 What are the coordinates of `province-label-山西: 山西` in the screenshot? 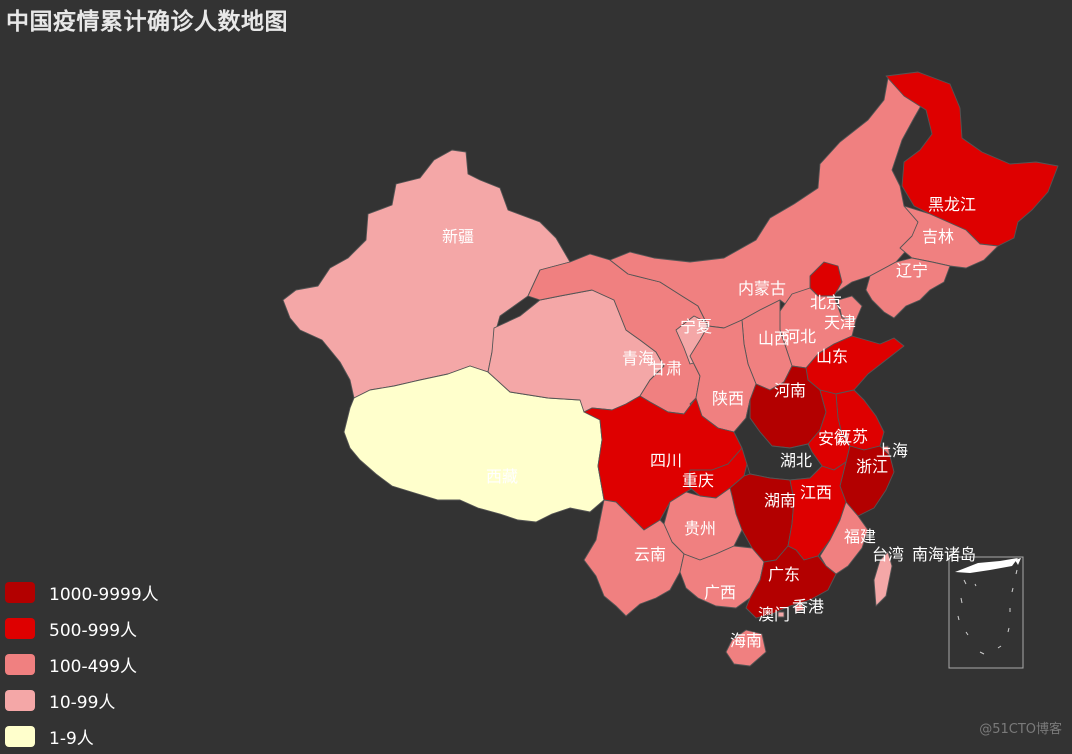 It's located at (774, 338).